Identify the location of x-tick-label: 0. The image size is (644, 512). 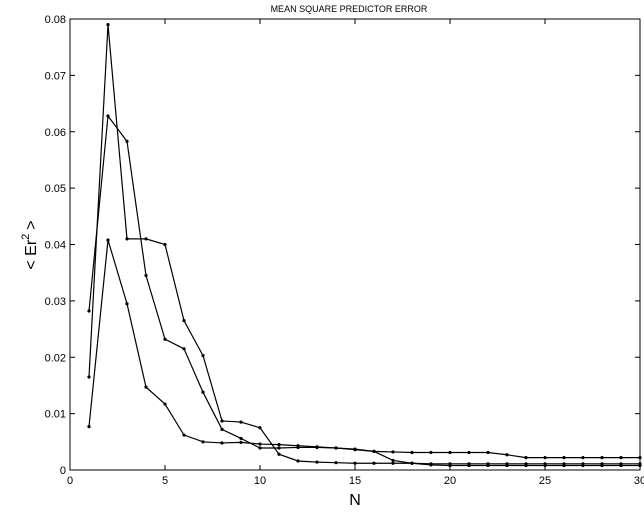
(70, 481).